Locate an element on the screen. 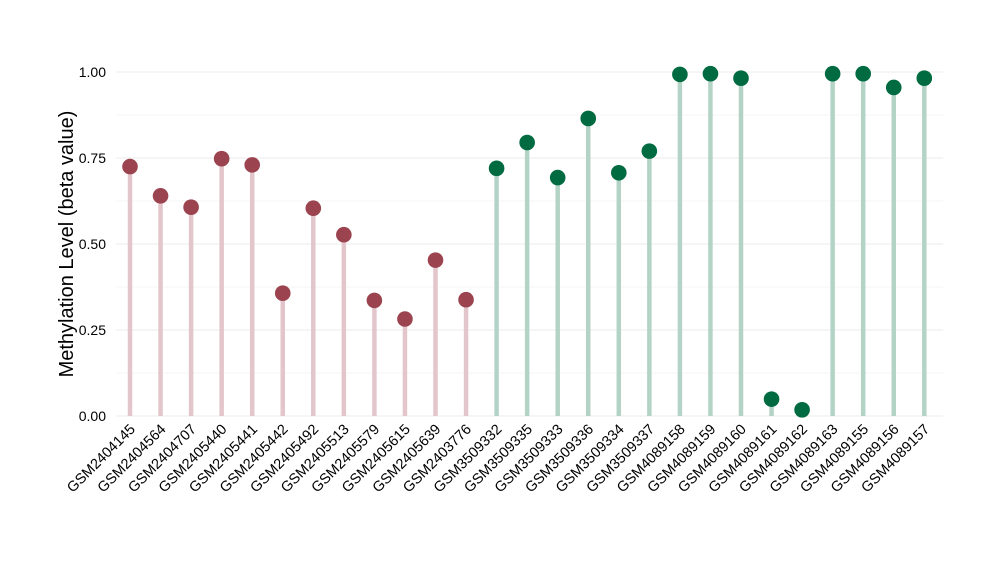  y-tick-label: 0.00 is located at coordinates (92, 416).